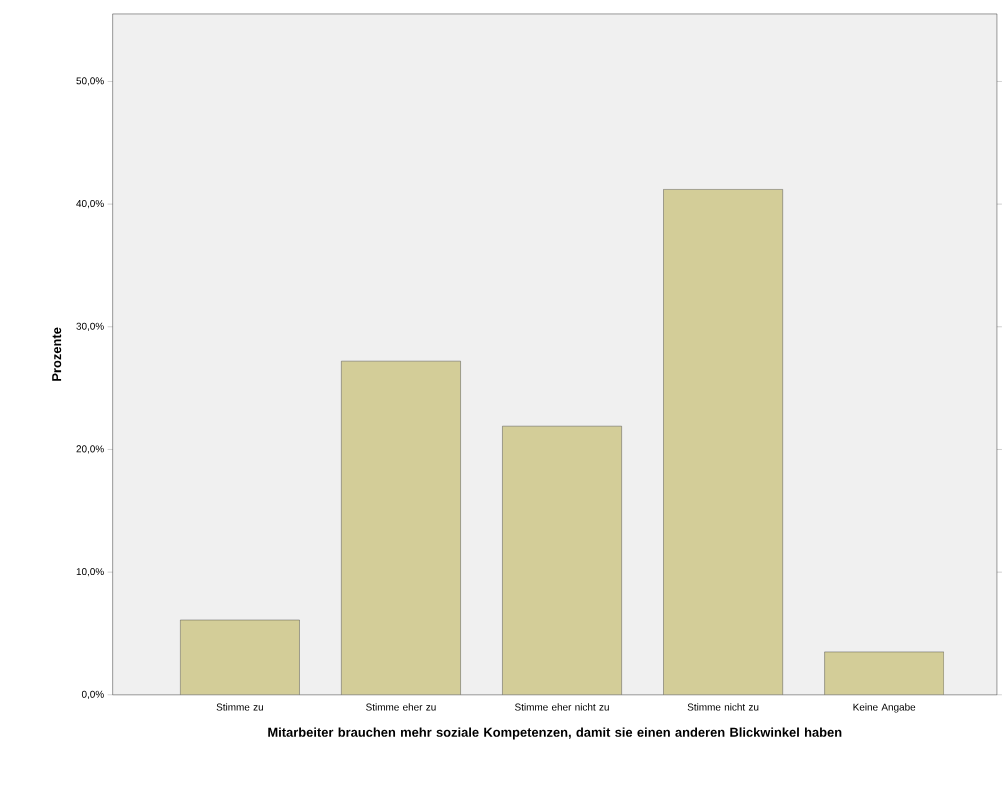 The width and height of the screenshot is (1002, 809). Describe the element at coordinates (555, 733) in the screenshot. I see `x-axis-title: Mitarbeiter brauchen mehr soziale Kompetenzen, damit sie einen anderen Blickwinkel haben` at that location.